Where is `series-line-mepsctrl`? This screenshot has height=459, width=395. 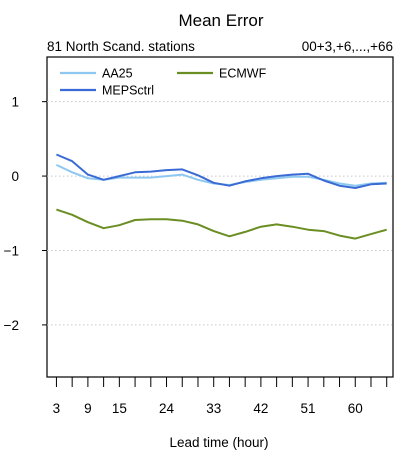
series-line-mepsctrl is located at coordinates (221, 171).